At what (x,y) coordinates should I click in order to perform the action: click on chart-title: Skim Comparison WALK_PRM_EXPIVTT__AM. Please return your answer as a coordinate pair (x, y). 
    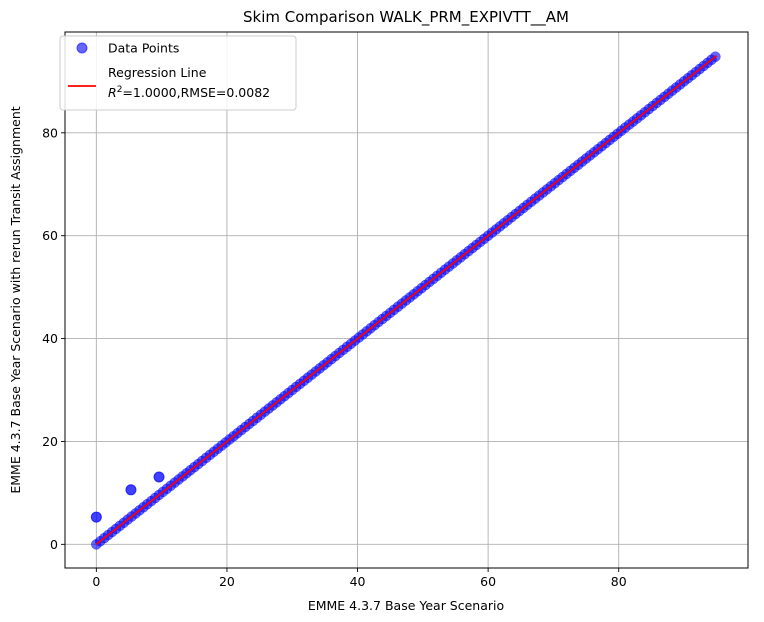
    Looking at the image, I should click on (406, 17).